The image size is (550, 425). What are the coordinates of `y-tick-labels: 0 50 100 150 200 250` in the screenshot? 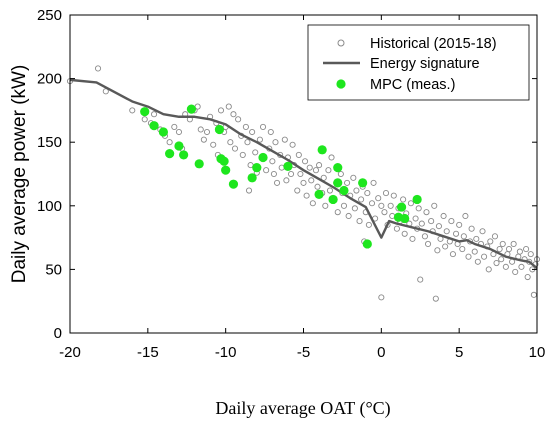 It's located at (49, 174).